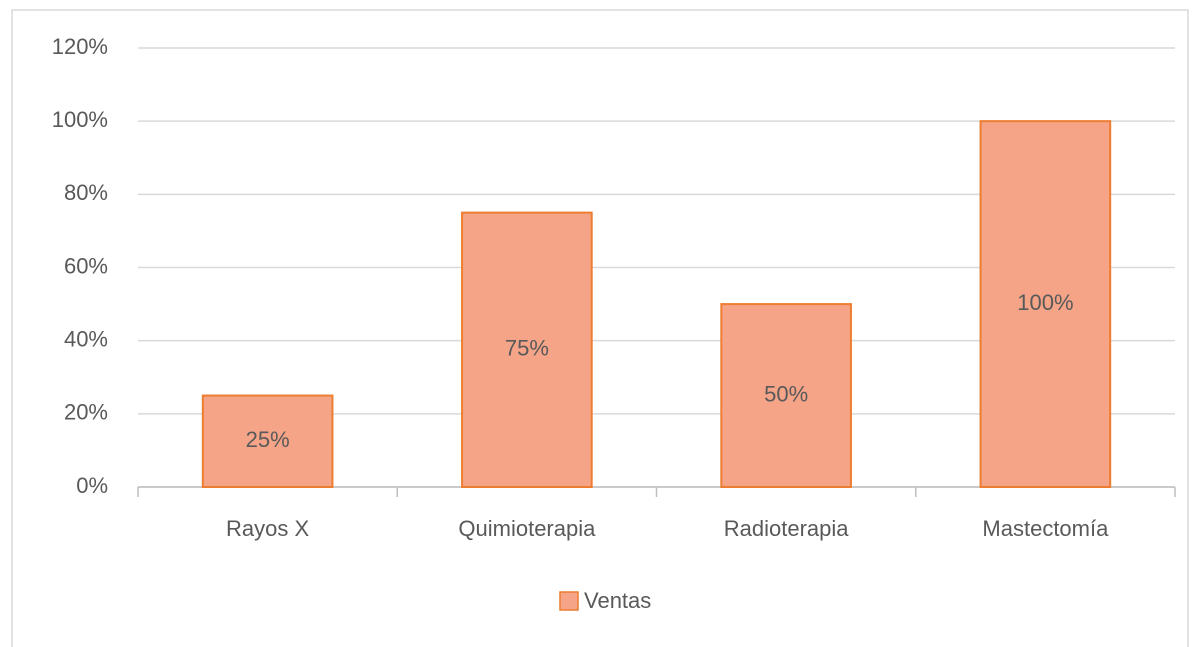 This screenshot has width=1200, height=647. I want to click on x-tick-label: Rayos X, so click(267, 528).